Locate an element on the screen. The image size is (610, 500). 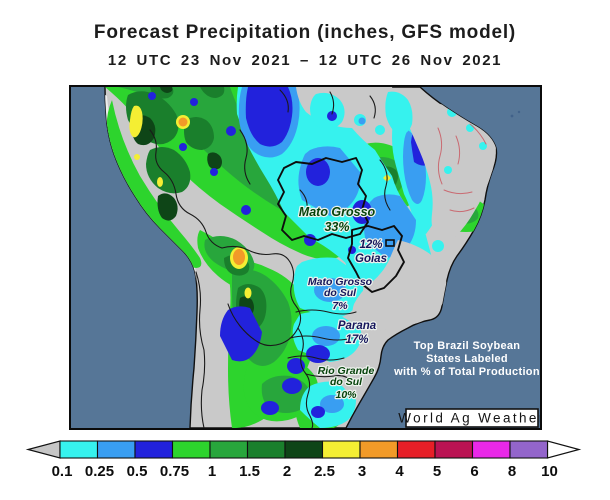
label-goias: Goias is located at coordinates (371, 259).